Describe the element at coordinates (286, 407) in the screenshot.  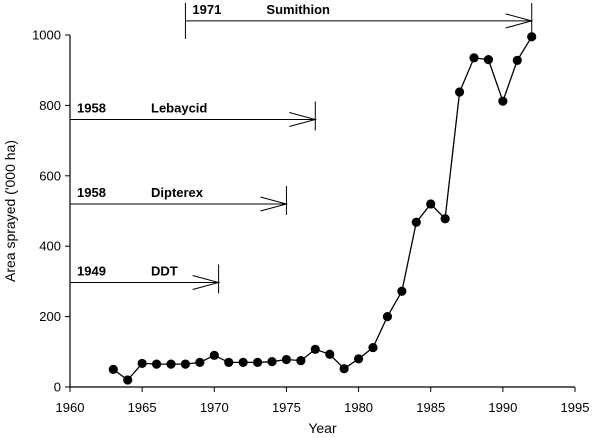
I see `x-tick-label: 1975` at that location.